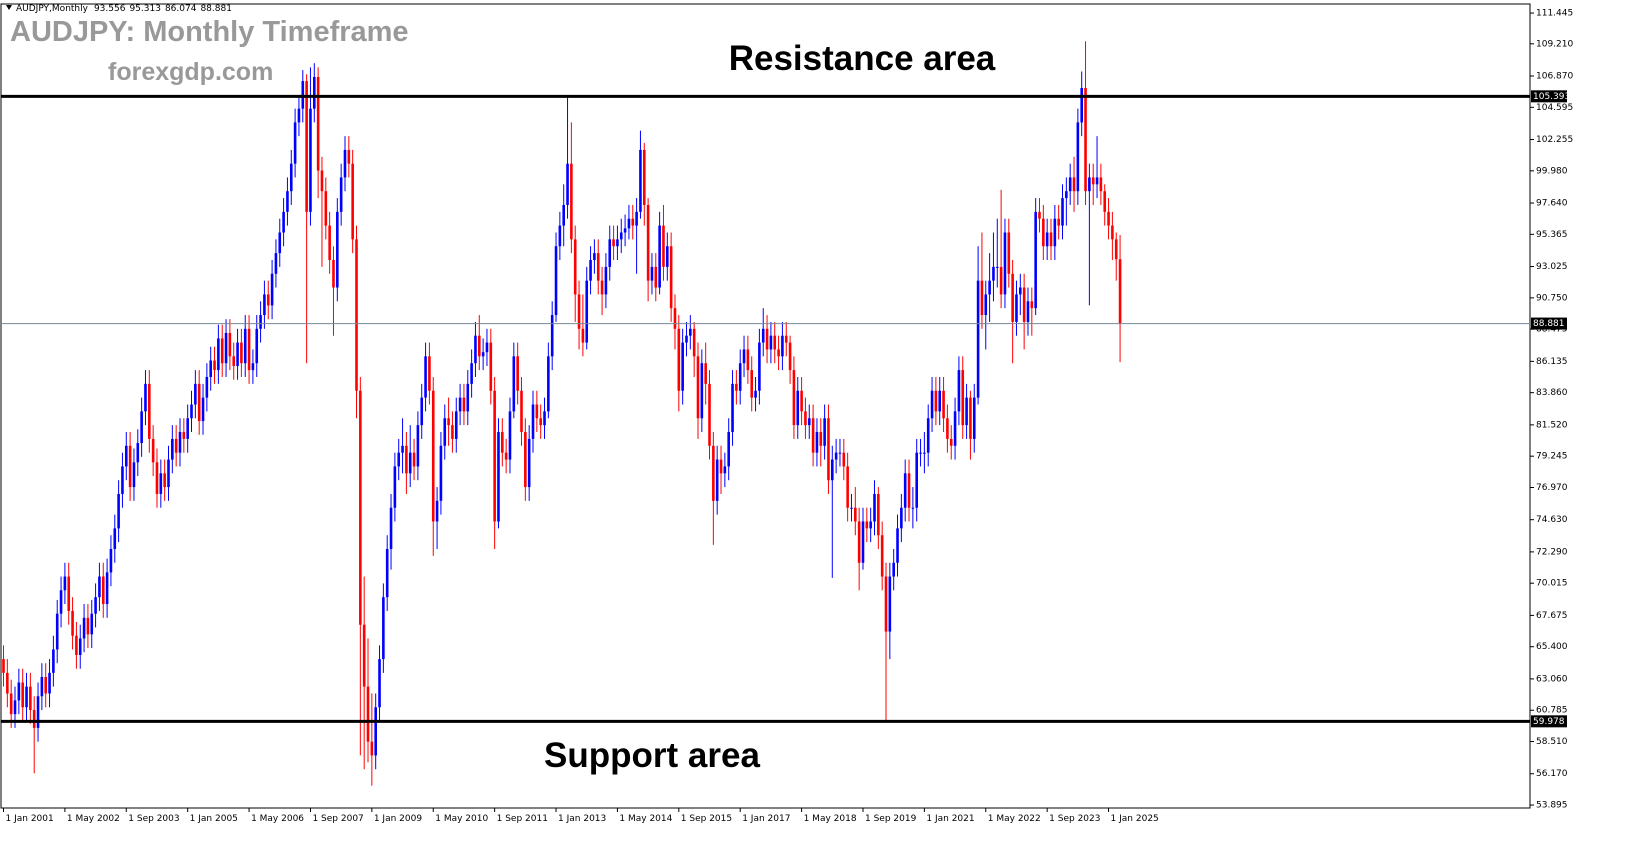 The image size is (1631, 861). Describe the element at coordinates (398, 819) in the screenshot. I see `x-tick-label: 1 Jan 2009` at that location.